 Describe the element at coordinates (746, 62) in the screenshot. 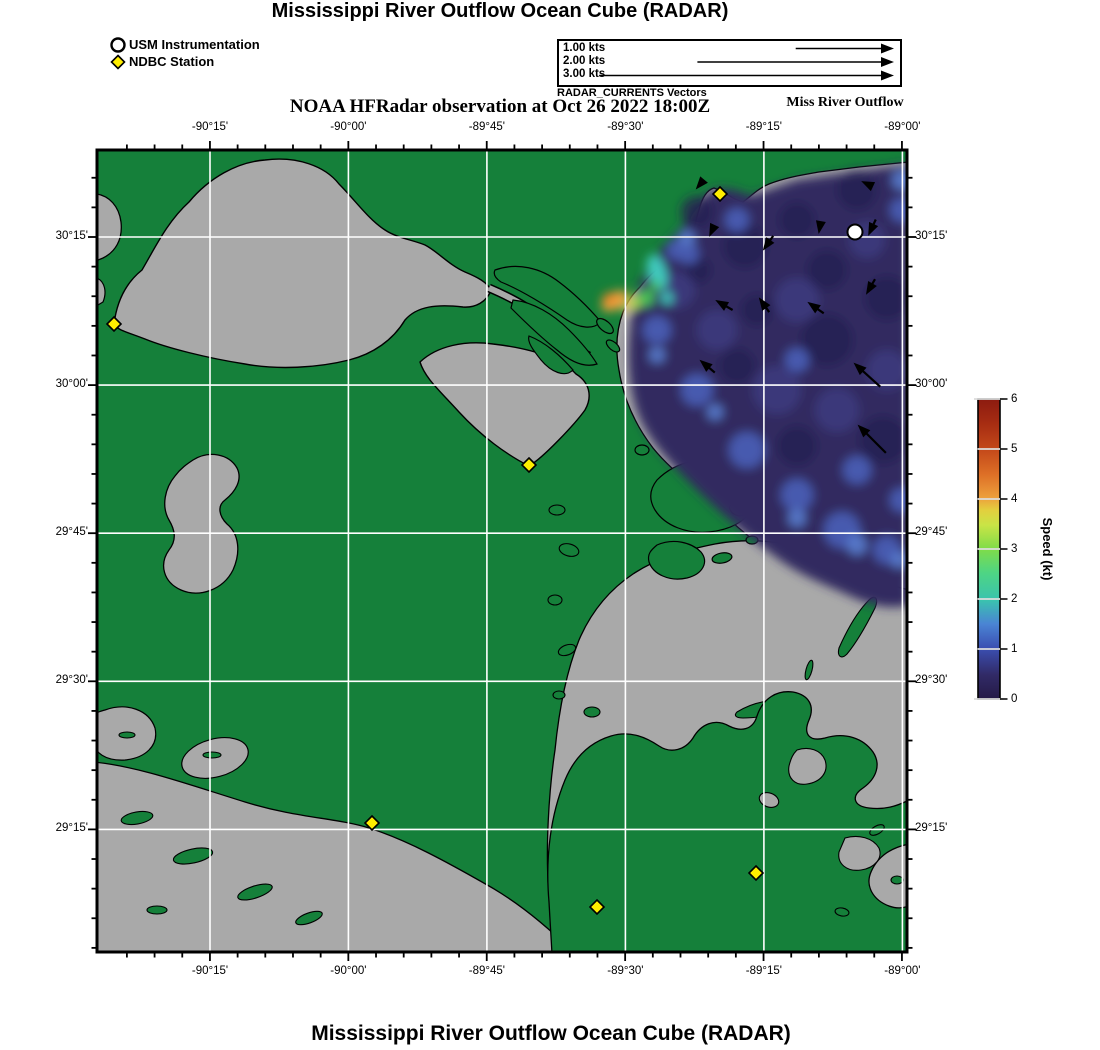

I see `scale-arrows` at that location.